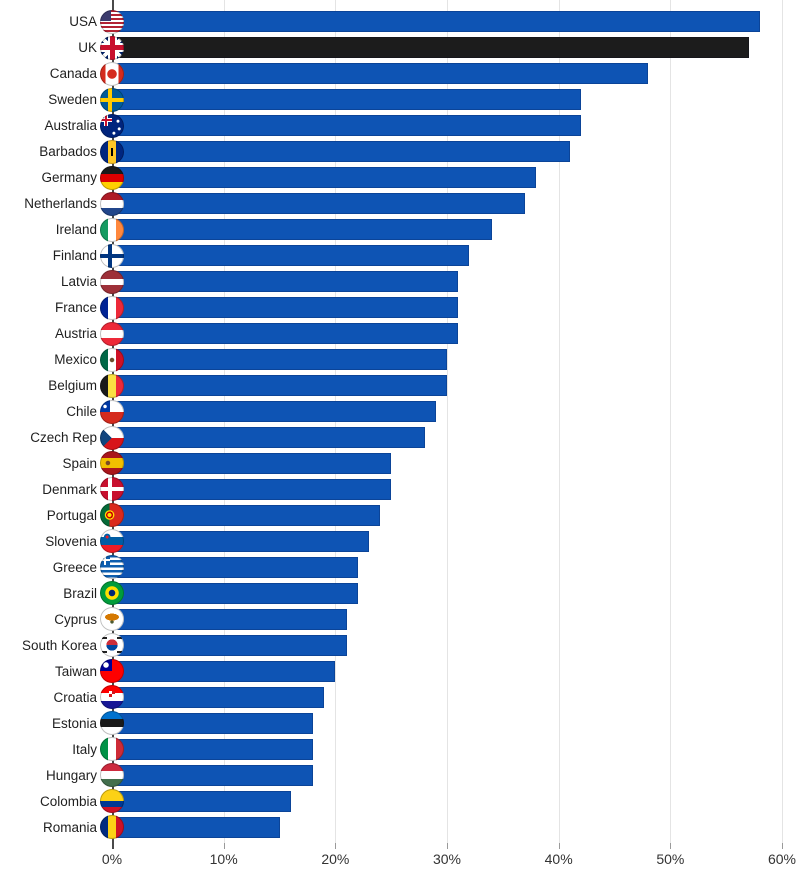  What do you see at coordinates (400, 827) in the screenshot?
I see `row-romania: Romania` at bounding box center [400, 827].